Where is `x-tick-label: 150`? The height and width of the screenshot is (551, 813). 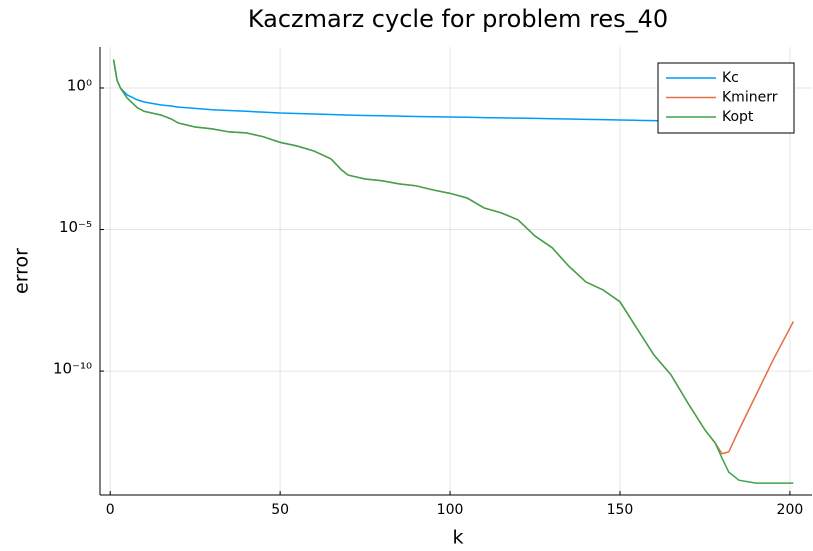
x-tick-label: 150 is located at coordinates (620, 510).